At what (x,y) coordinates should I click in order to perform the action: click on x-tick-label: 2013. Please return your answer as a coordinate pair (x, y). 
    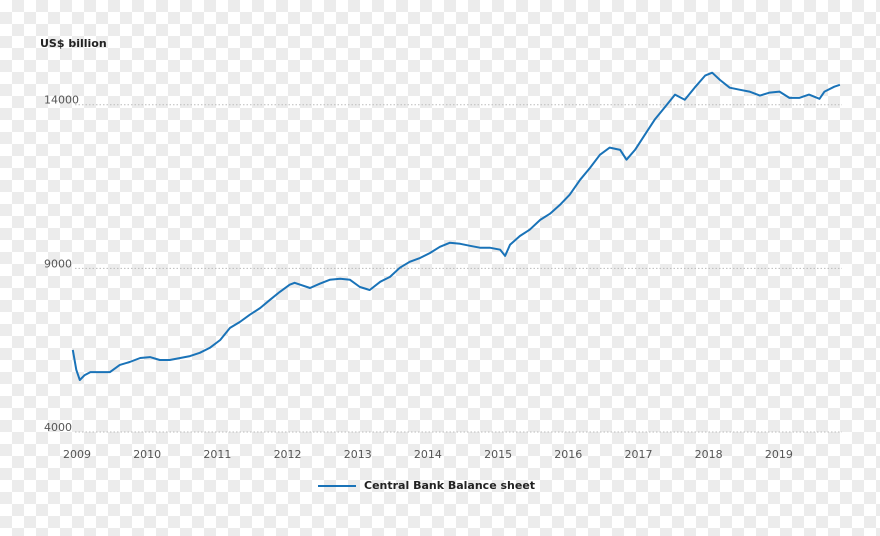
    Looking at the image, I should click on (358, 454).